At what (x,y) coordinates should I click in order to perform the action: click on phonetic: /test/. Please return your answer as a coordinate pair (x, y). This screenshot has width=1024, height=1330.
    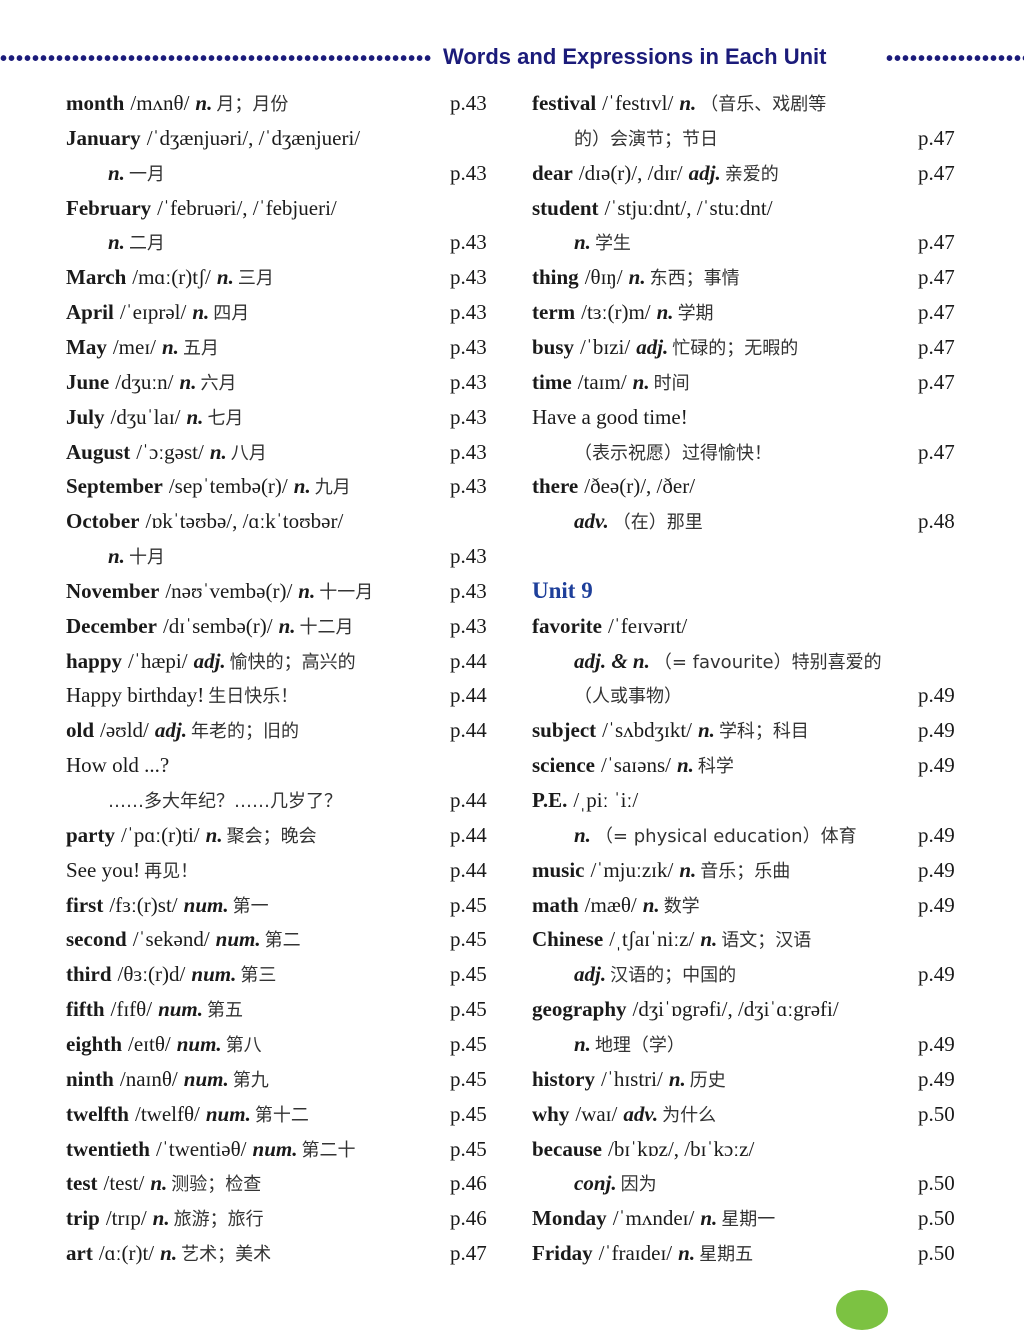
    Looking at the image, I should click on (124, 1183).